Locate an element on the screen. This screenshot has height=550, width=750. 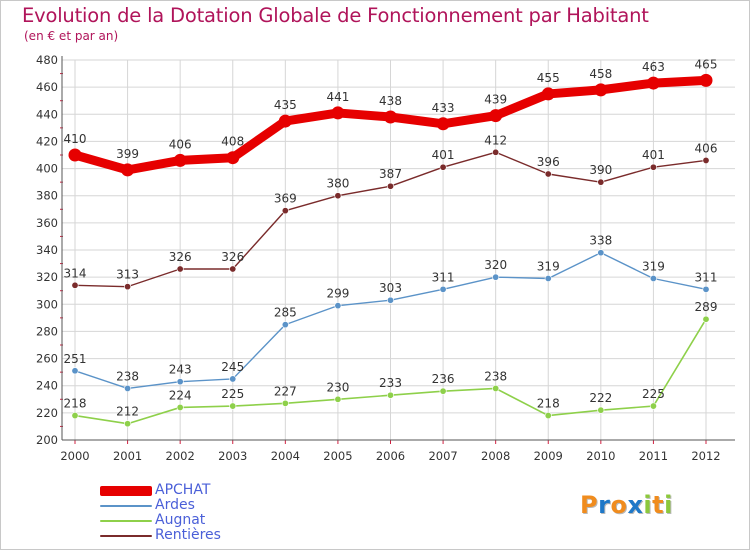
data-label: 465 is located at coordinates (706, 64).